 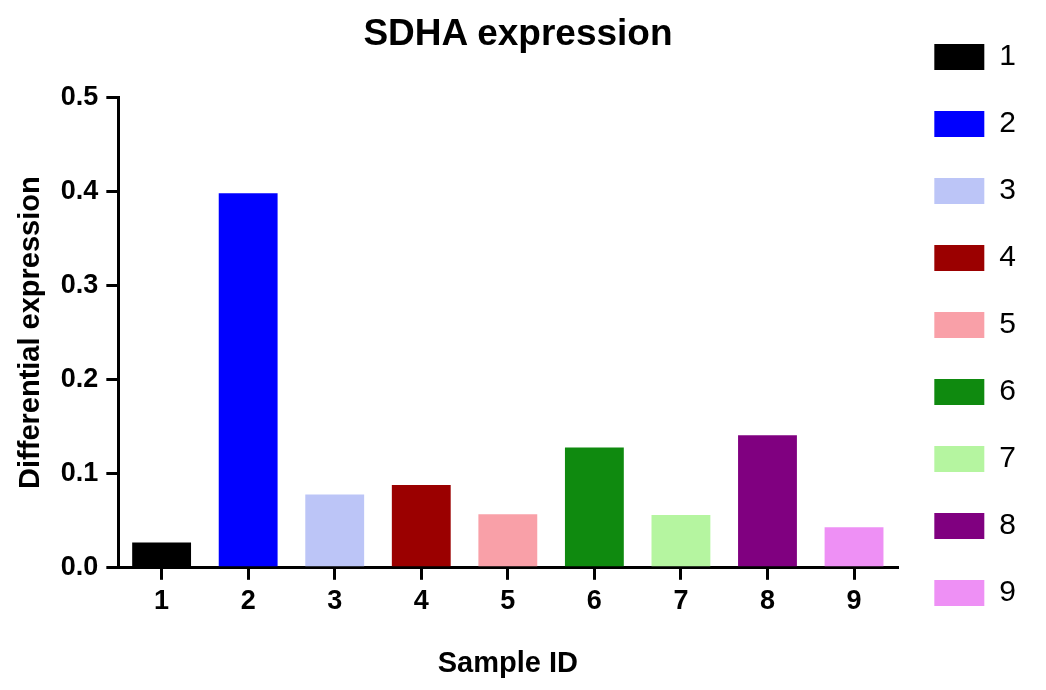 I want to click on legend-label: 6, so click(x=1007, y=390).